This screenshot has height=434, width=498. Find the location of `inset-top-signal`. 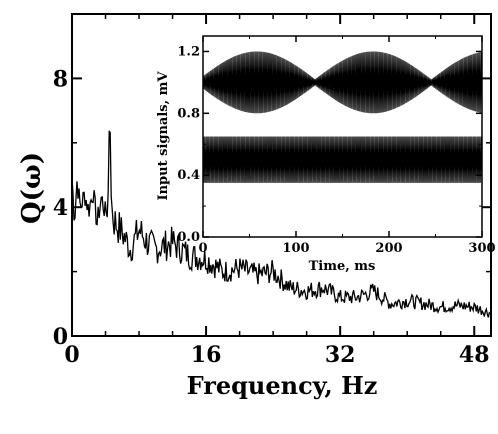

inset-top-signal is located at coordinates (342, 82).